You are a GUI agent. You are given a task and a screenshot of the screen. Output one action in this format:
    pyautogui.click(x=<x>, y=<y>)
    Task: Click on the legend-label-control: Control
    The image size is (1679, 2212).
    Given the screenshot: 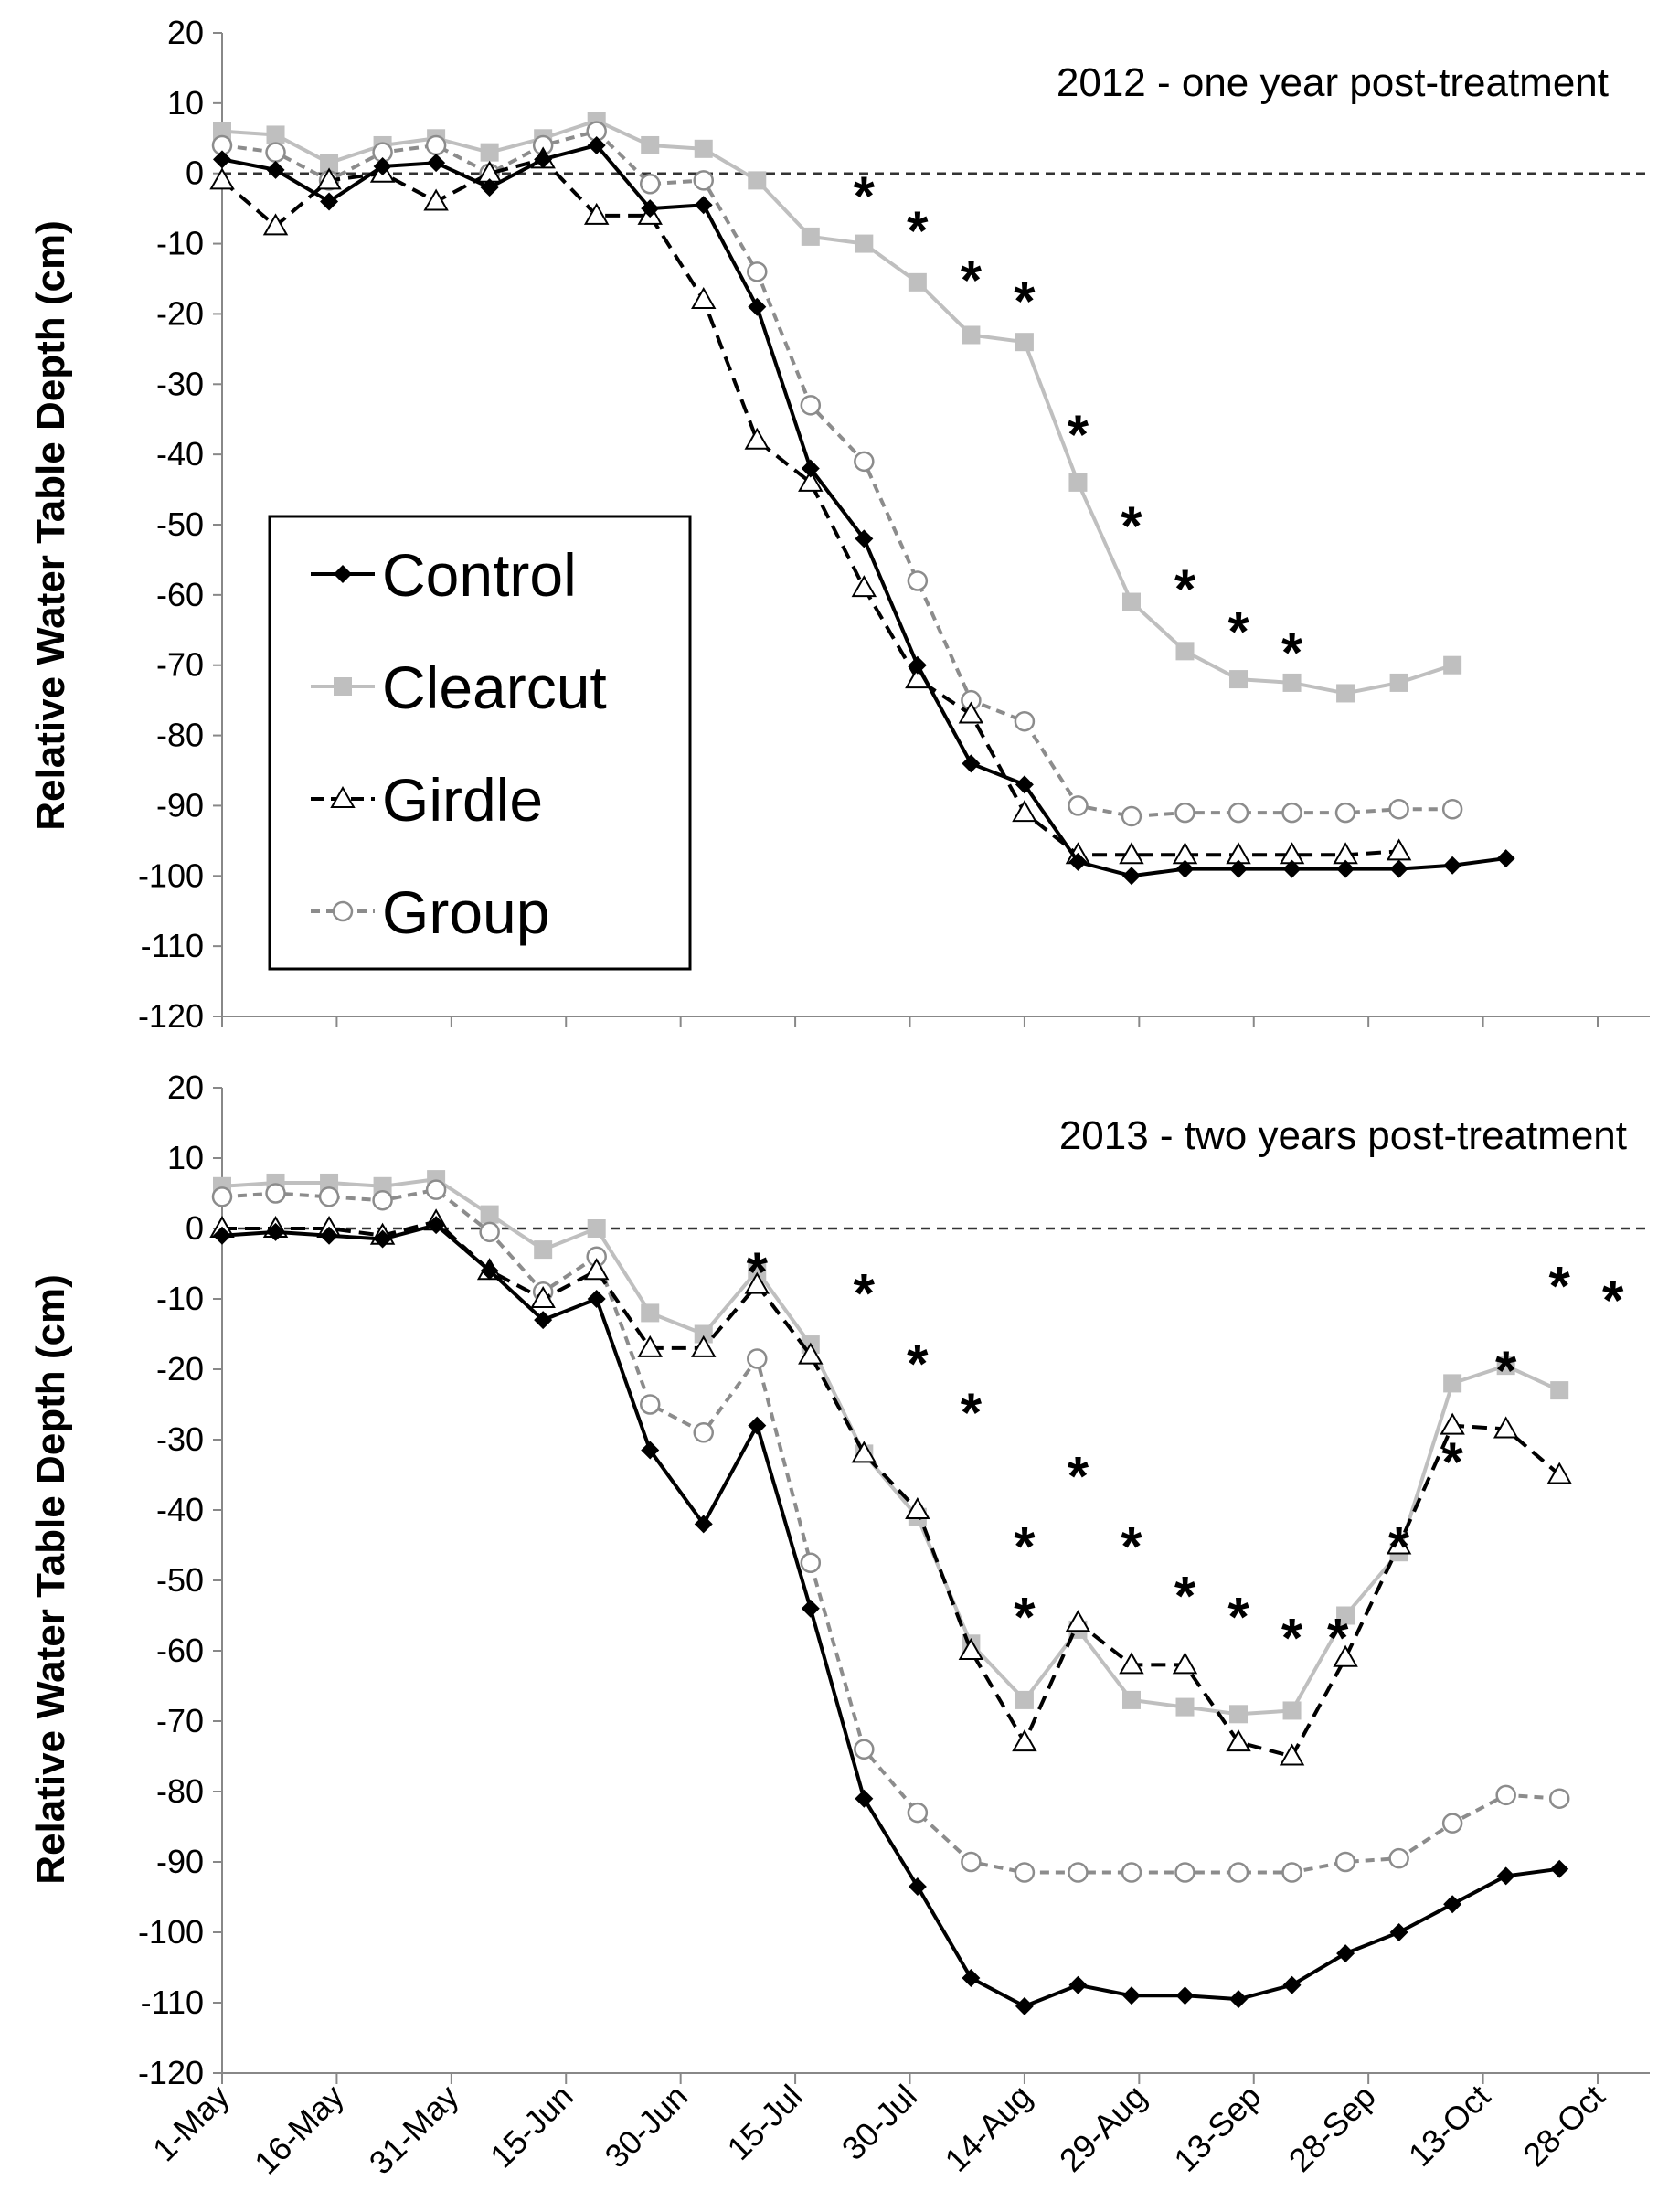 What is the action you would take?
    pyautogui.click(x=479, y=575)
    